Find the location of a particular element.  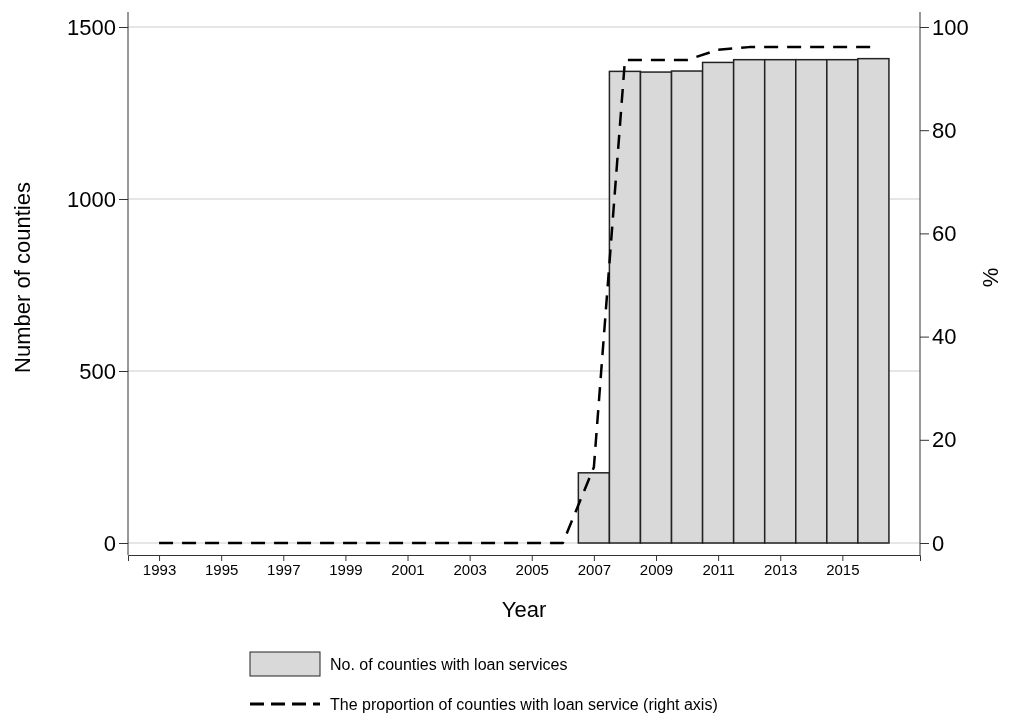

x-tick-label: 2013 is located at coordinates (781, 569).